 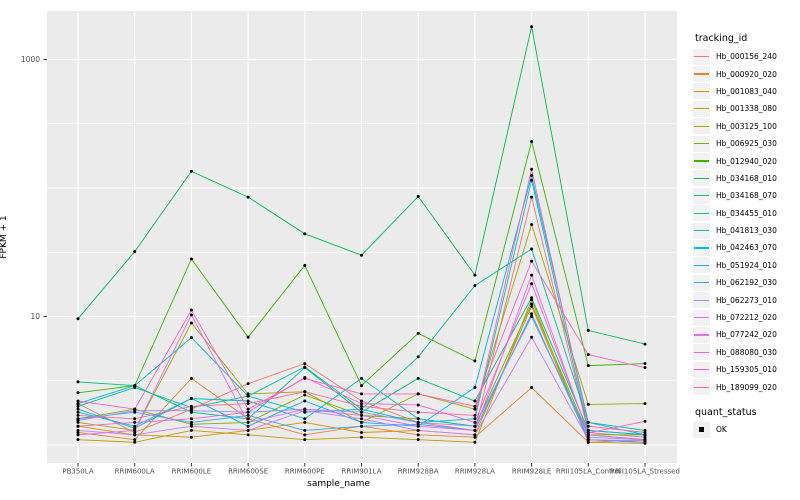 What do you see at coordinates (746, 144) in the screenshot?
I see `legend-entry-label: Hb_006925_030` at bounding box center [746, 144].